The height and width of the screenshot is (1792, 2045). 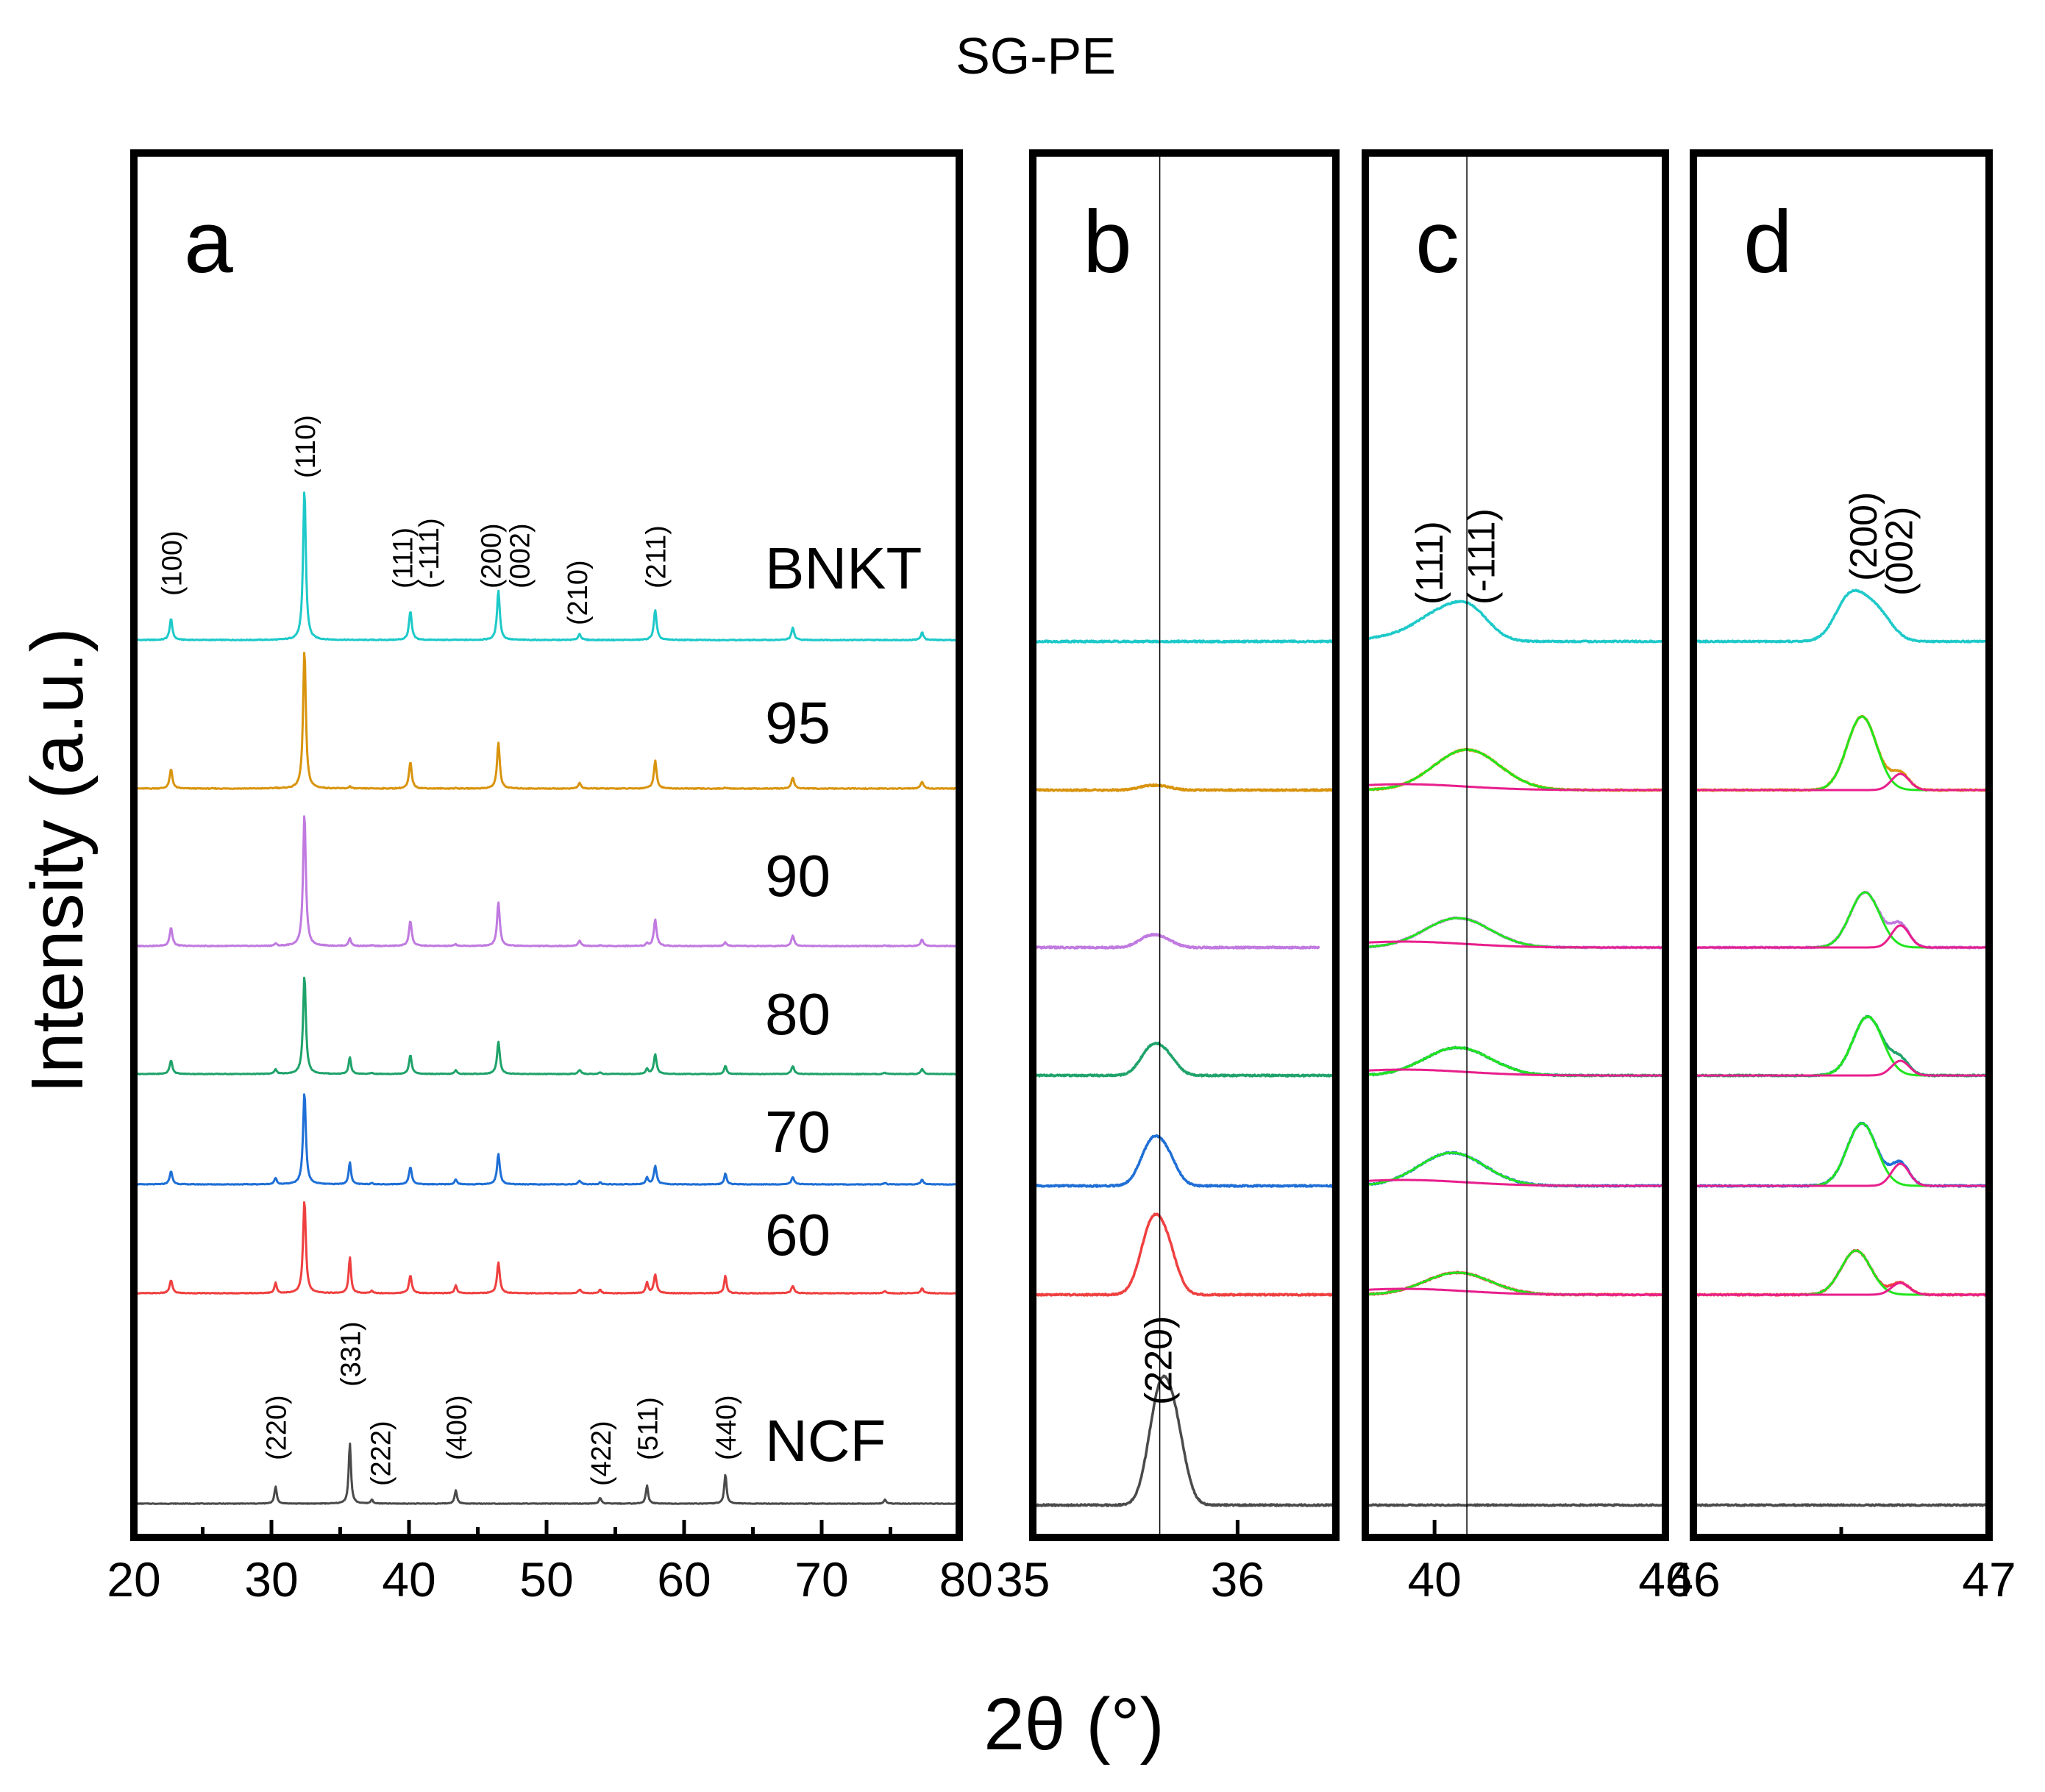 I want to click on y-axis-title: Intensity (a.u.), so click(x=57, y=860).